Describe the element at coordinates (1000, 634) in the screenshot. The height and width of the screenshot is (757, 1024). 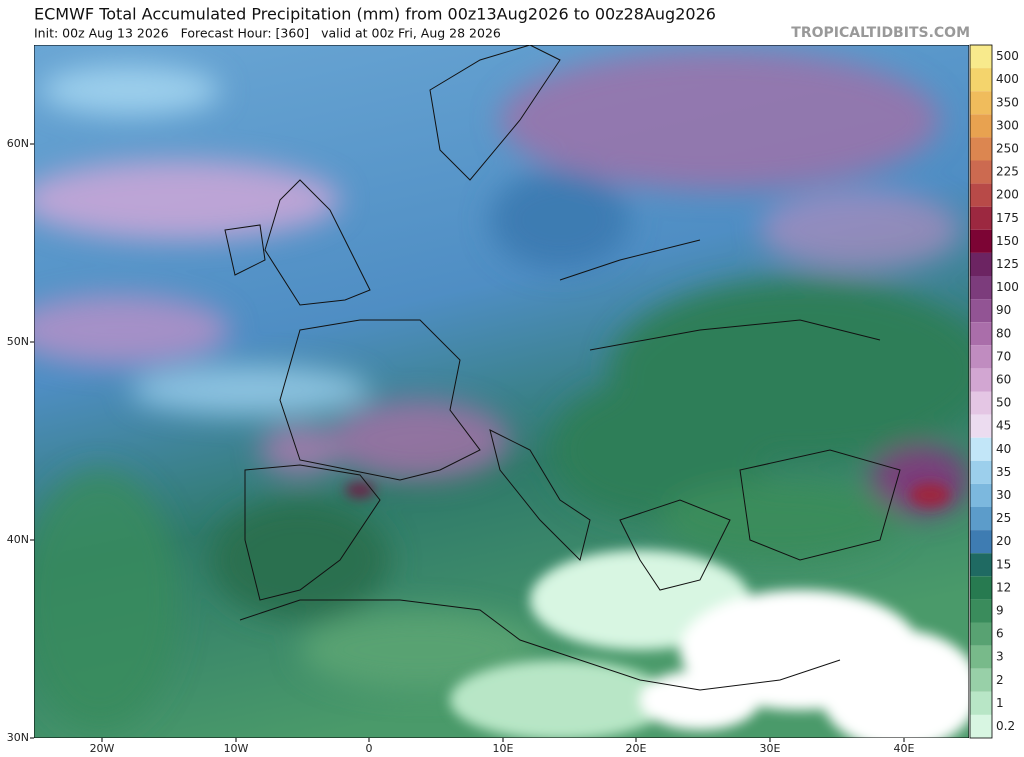
I see `colorbar-label: 6` at that location.